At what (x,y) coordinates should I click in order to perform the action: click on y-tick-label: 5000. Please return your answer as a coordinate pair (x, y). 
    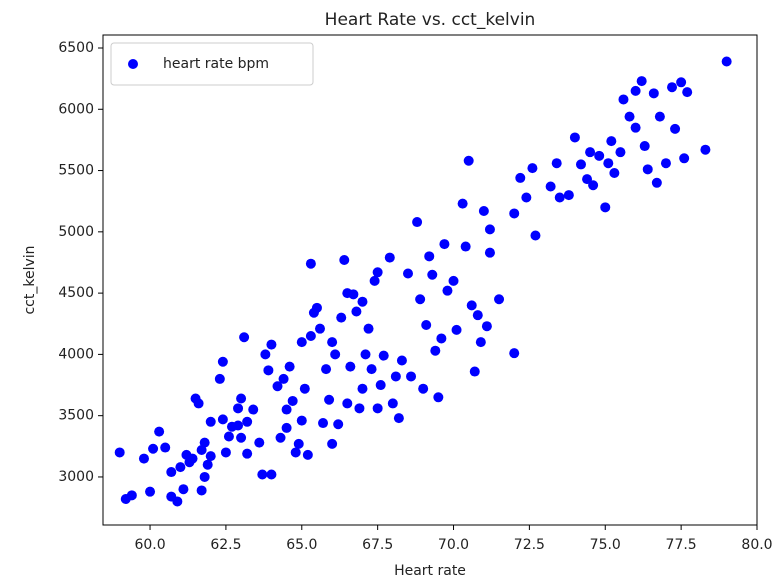
    Looking at the image, I should click on (76, 232).